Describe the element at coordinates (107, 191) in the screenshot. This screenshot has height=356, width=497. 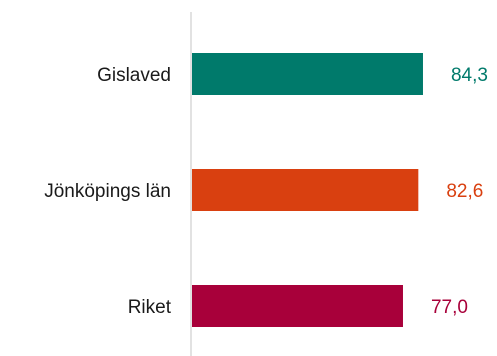
I see `category-label-1: Jönköpings län` at that location.